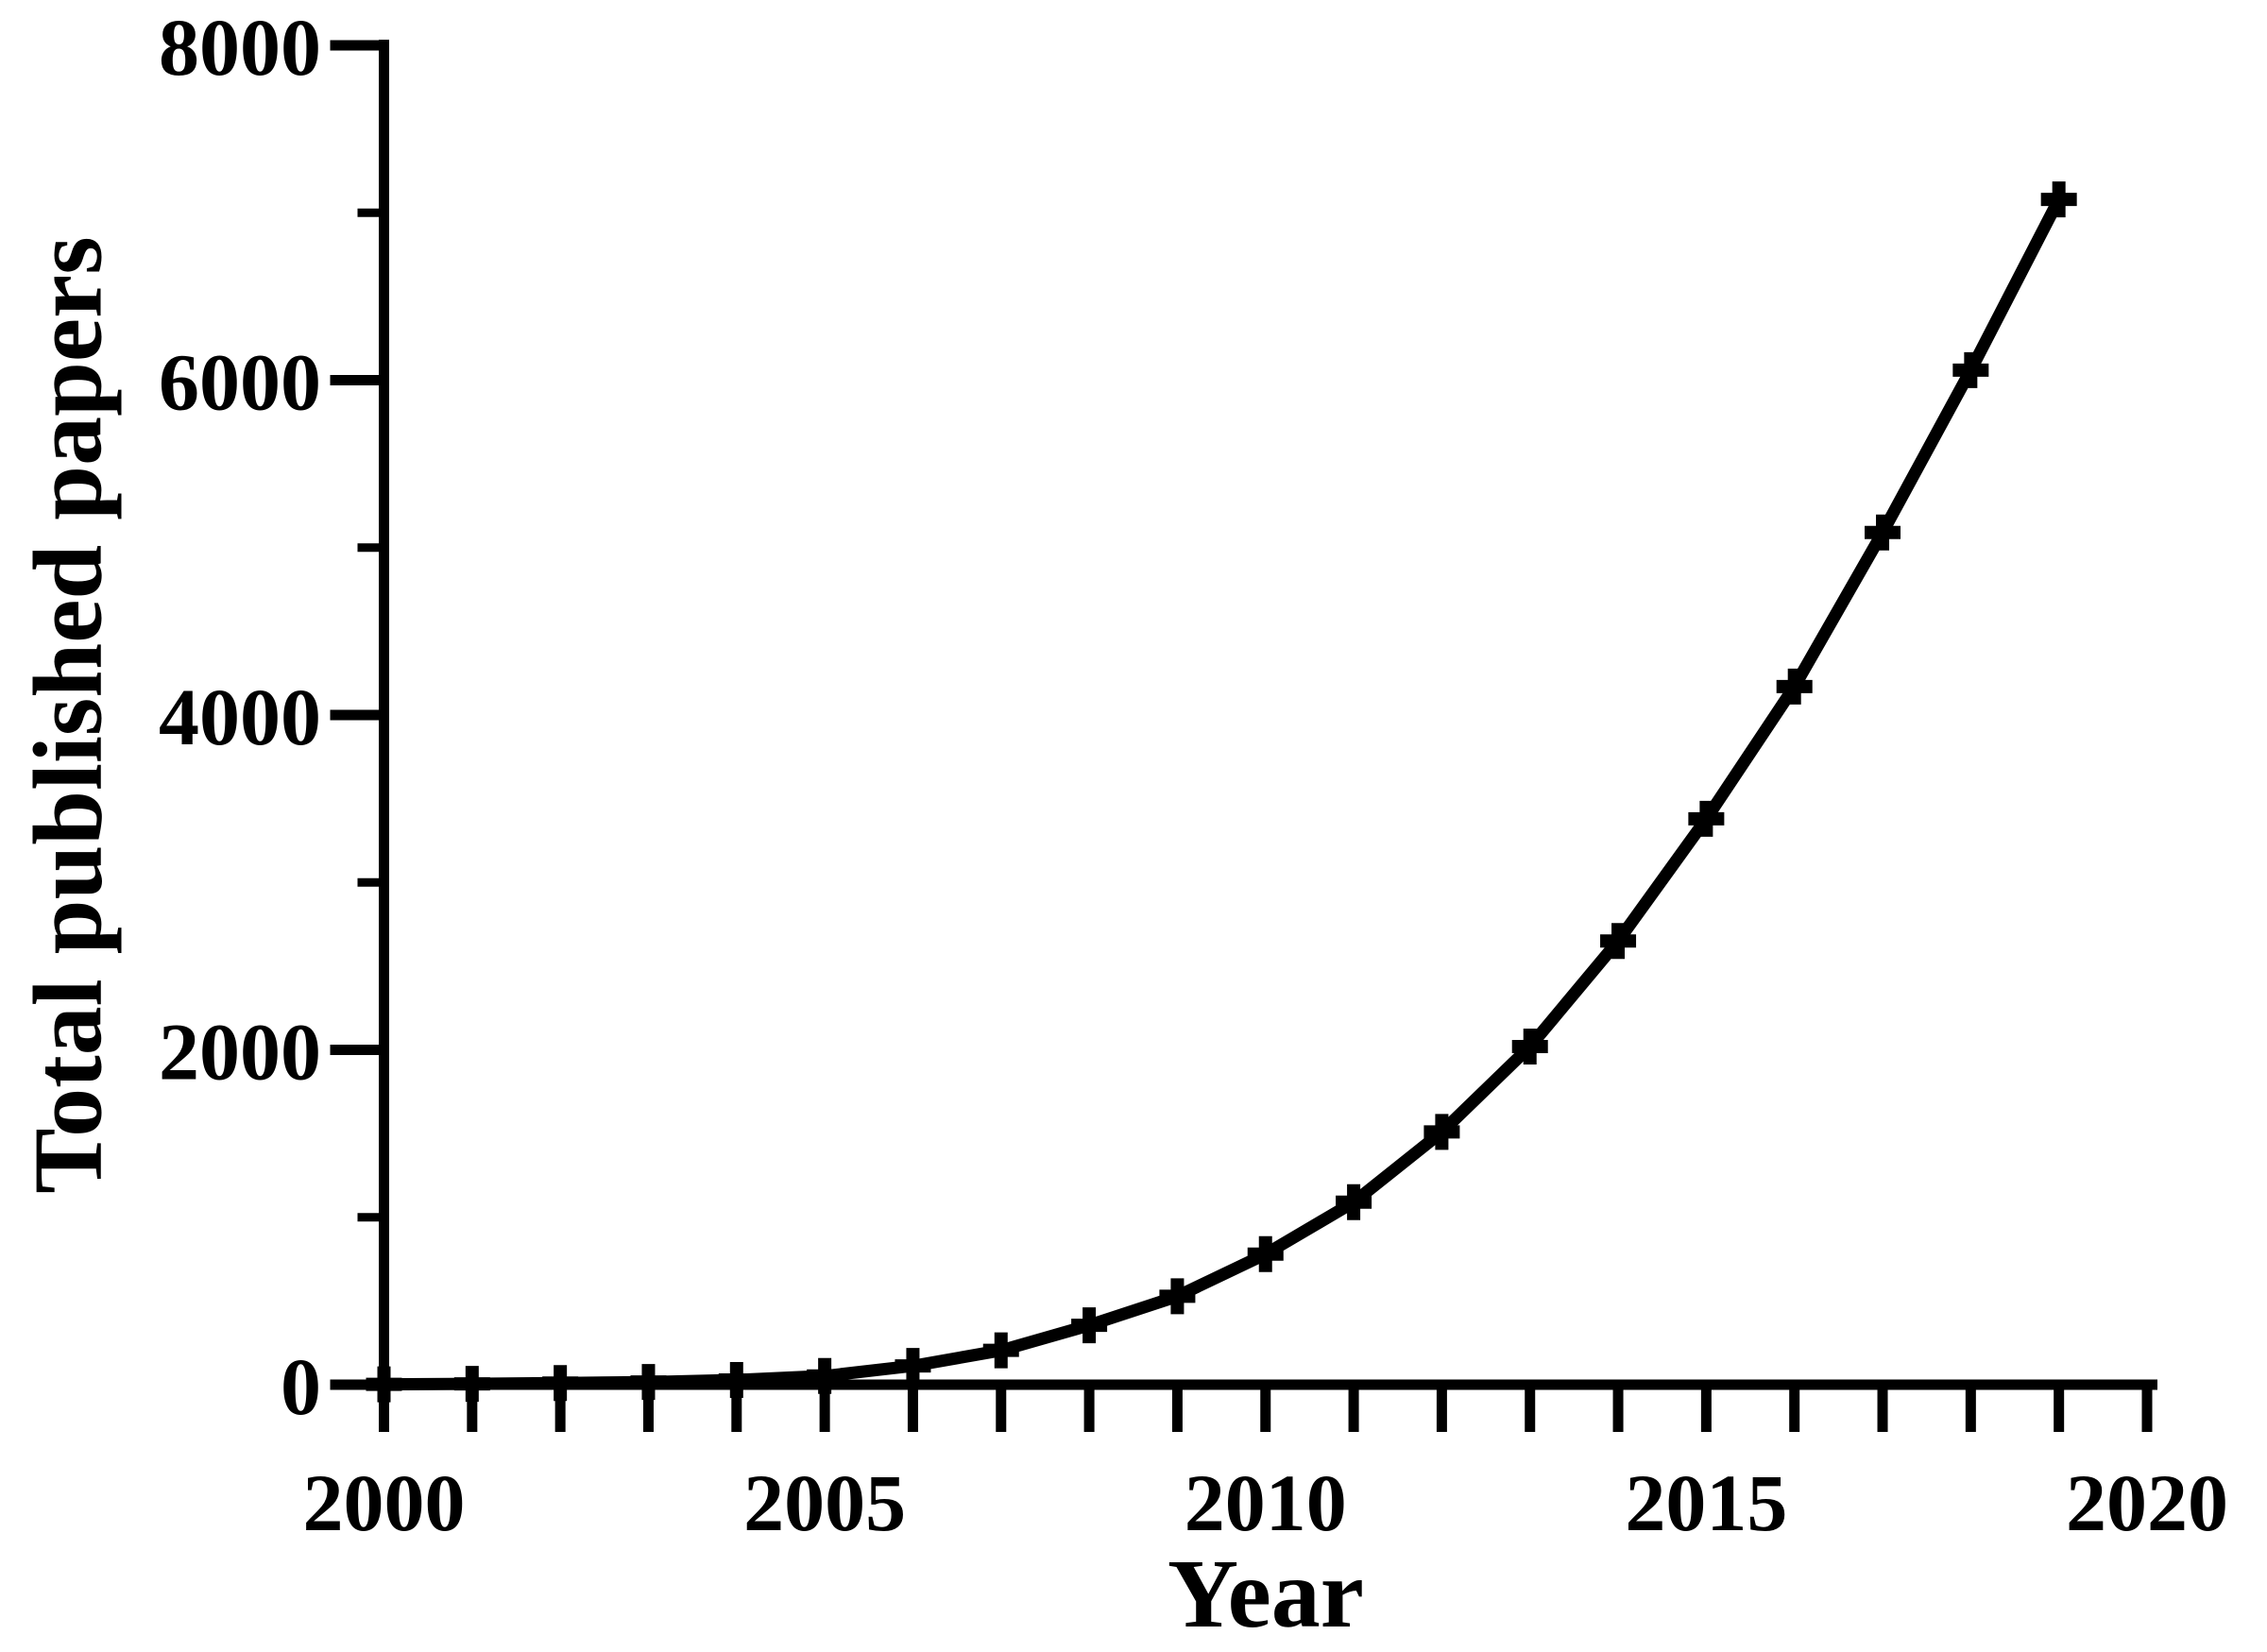 This screenshot has height=1652, width=2267. I want to click on y-tick-label: 2000, so click(240, 1052).